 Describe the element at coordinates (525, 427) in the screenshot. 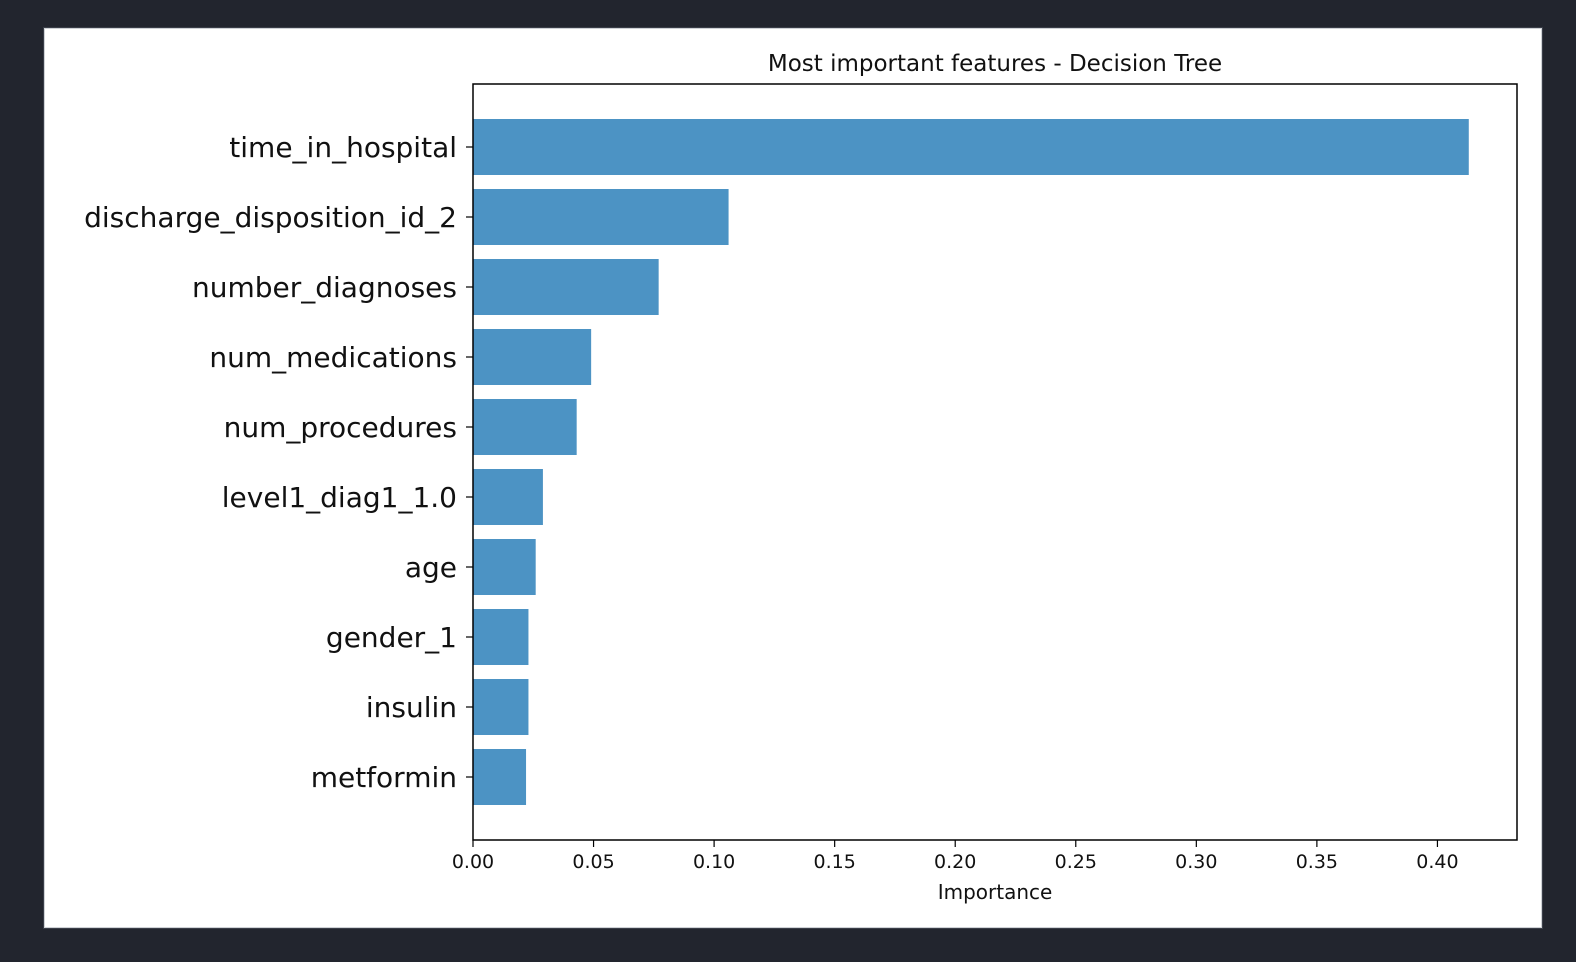

I see `bar-num_procedures` at that location.